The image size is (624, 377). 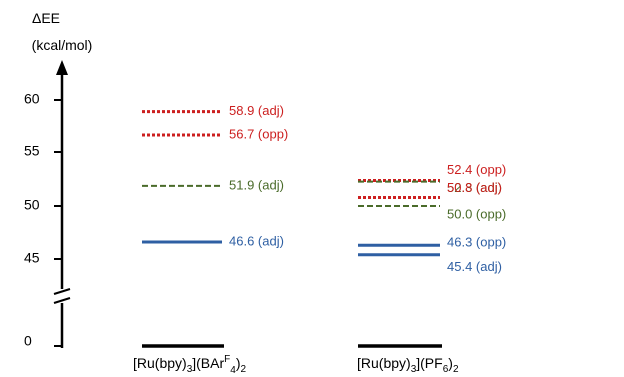 What do you see at coordinates (32, 258) in the screenshot?
I see `y-tick-label-45: 45` at bounding box center [32, 258].